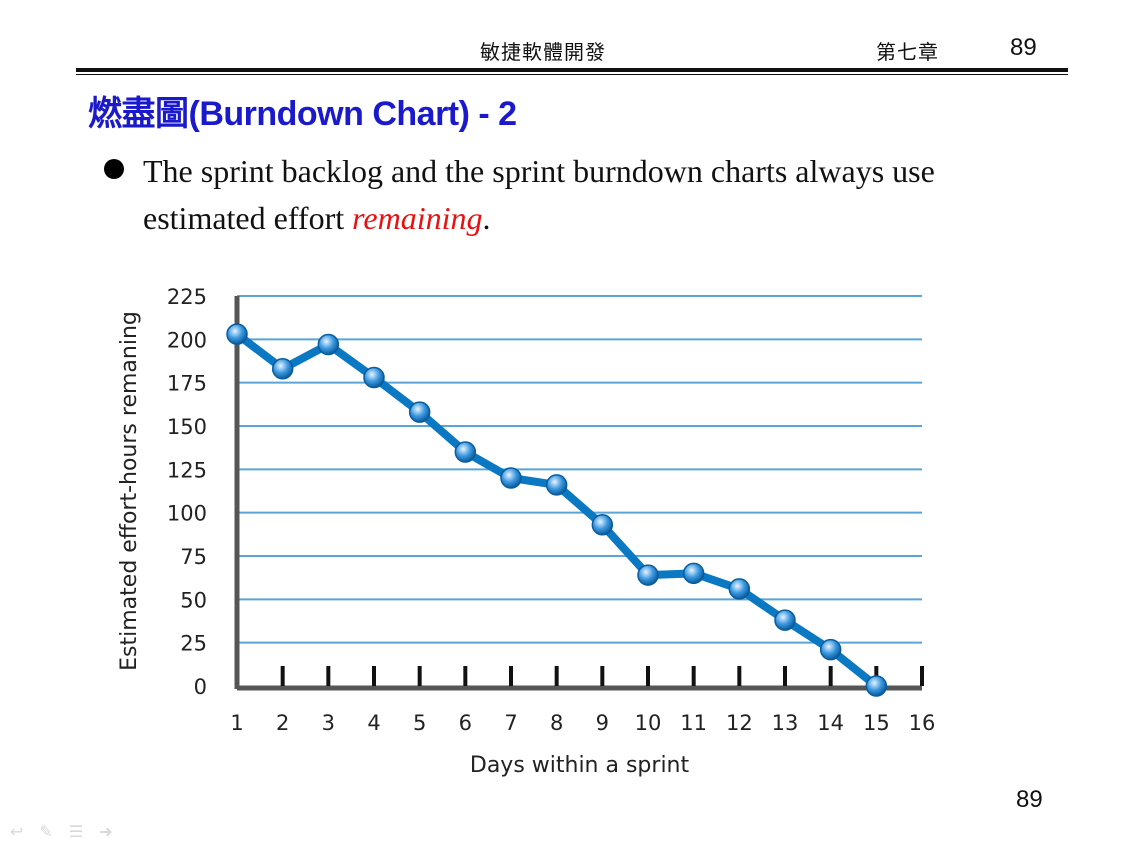  Describe the element at coordinates (302, 114) in the screenshot. I see `slide-title: 燃盡圖(Burndown Chart) - 2` at that location.